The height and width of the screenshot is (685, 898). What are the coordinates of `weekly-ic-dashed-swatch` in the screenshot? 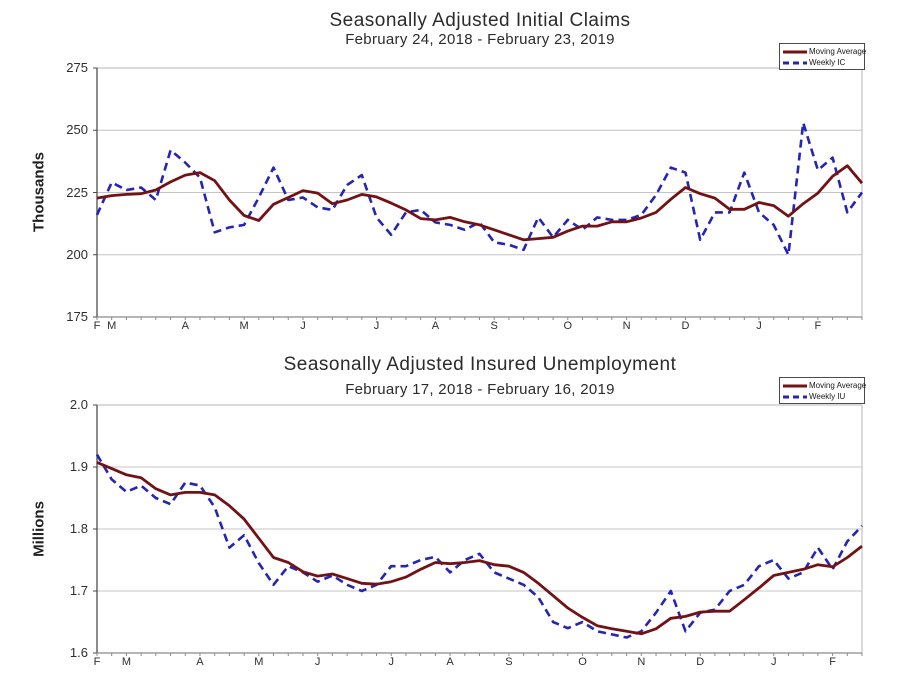 It's located at (795, 62).